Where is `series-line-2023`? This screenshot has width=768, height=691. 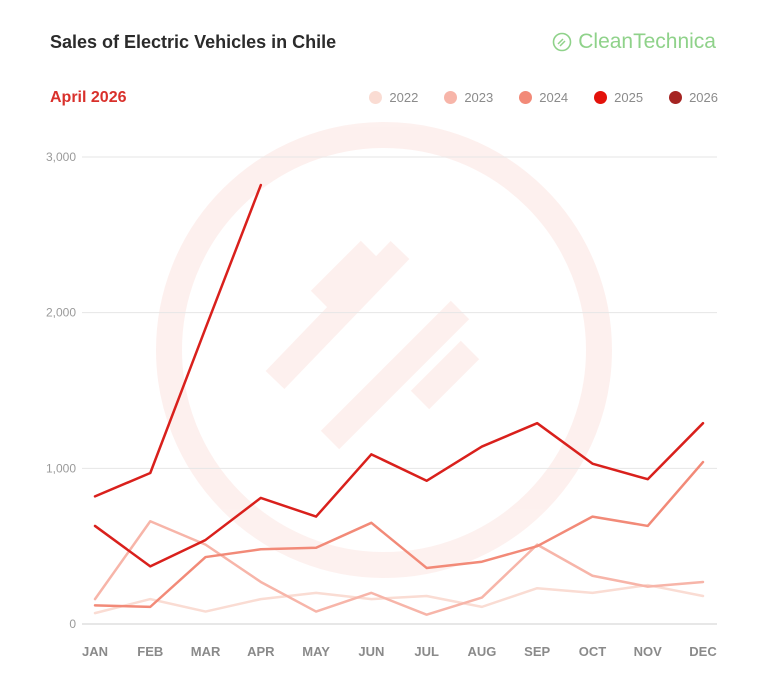
series-line-2023 is located at coordinates (399, 568).